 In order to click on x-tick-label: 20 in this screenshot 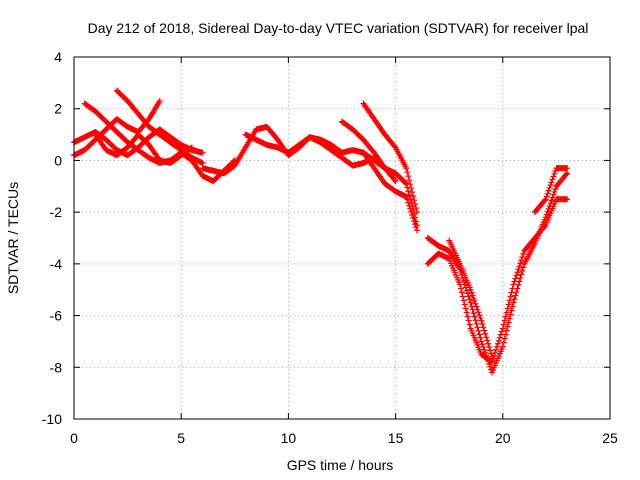, I will do `click(503, 438)`.